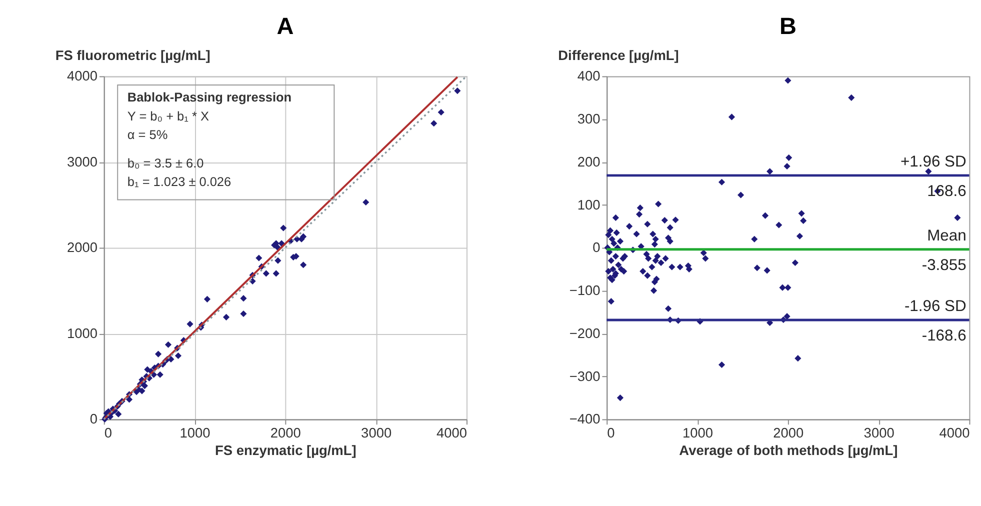  I want to click on y-tick-label: 3000, so click(82, 162).